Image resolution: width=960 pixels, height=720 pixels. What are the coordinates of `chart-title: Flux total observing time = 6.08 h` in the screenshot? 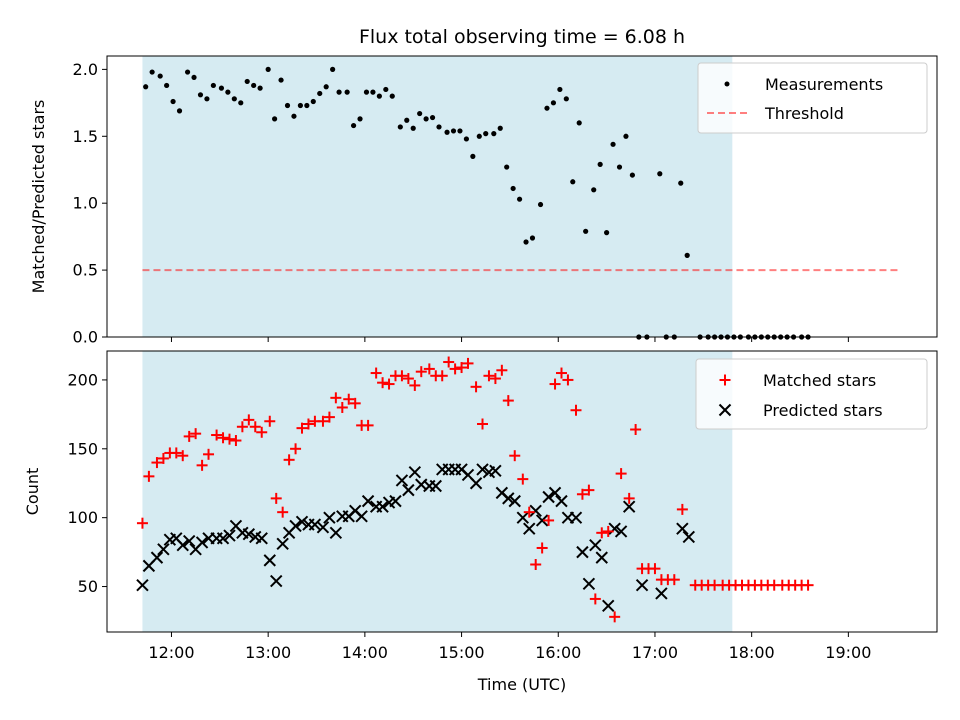 It's located at (522, 37).